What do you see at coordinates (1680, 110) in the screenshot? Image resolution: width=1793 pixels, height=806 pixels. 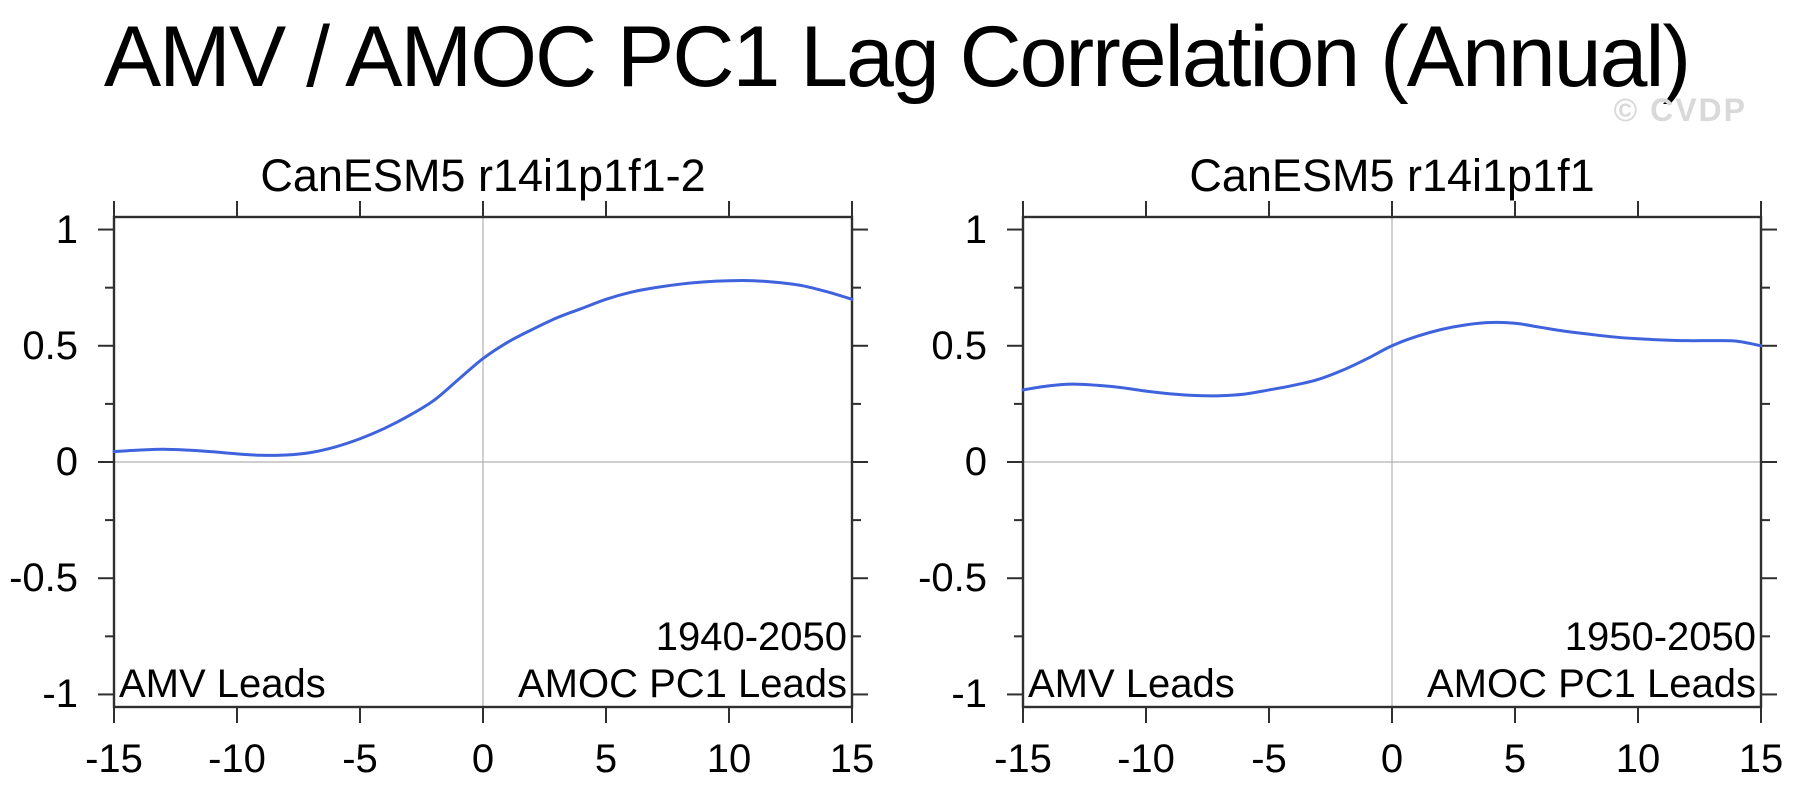 I see `cvdp-watermark: © CVDP` at bounding box center [1680, 110].